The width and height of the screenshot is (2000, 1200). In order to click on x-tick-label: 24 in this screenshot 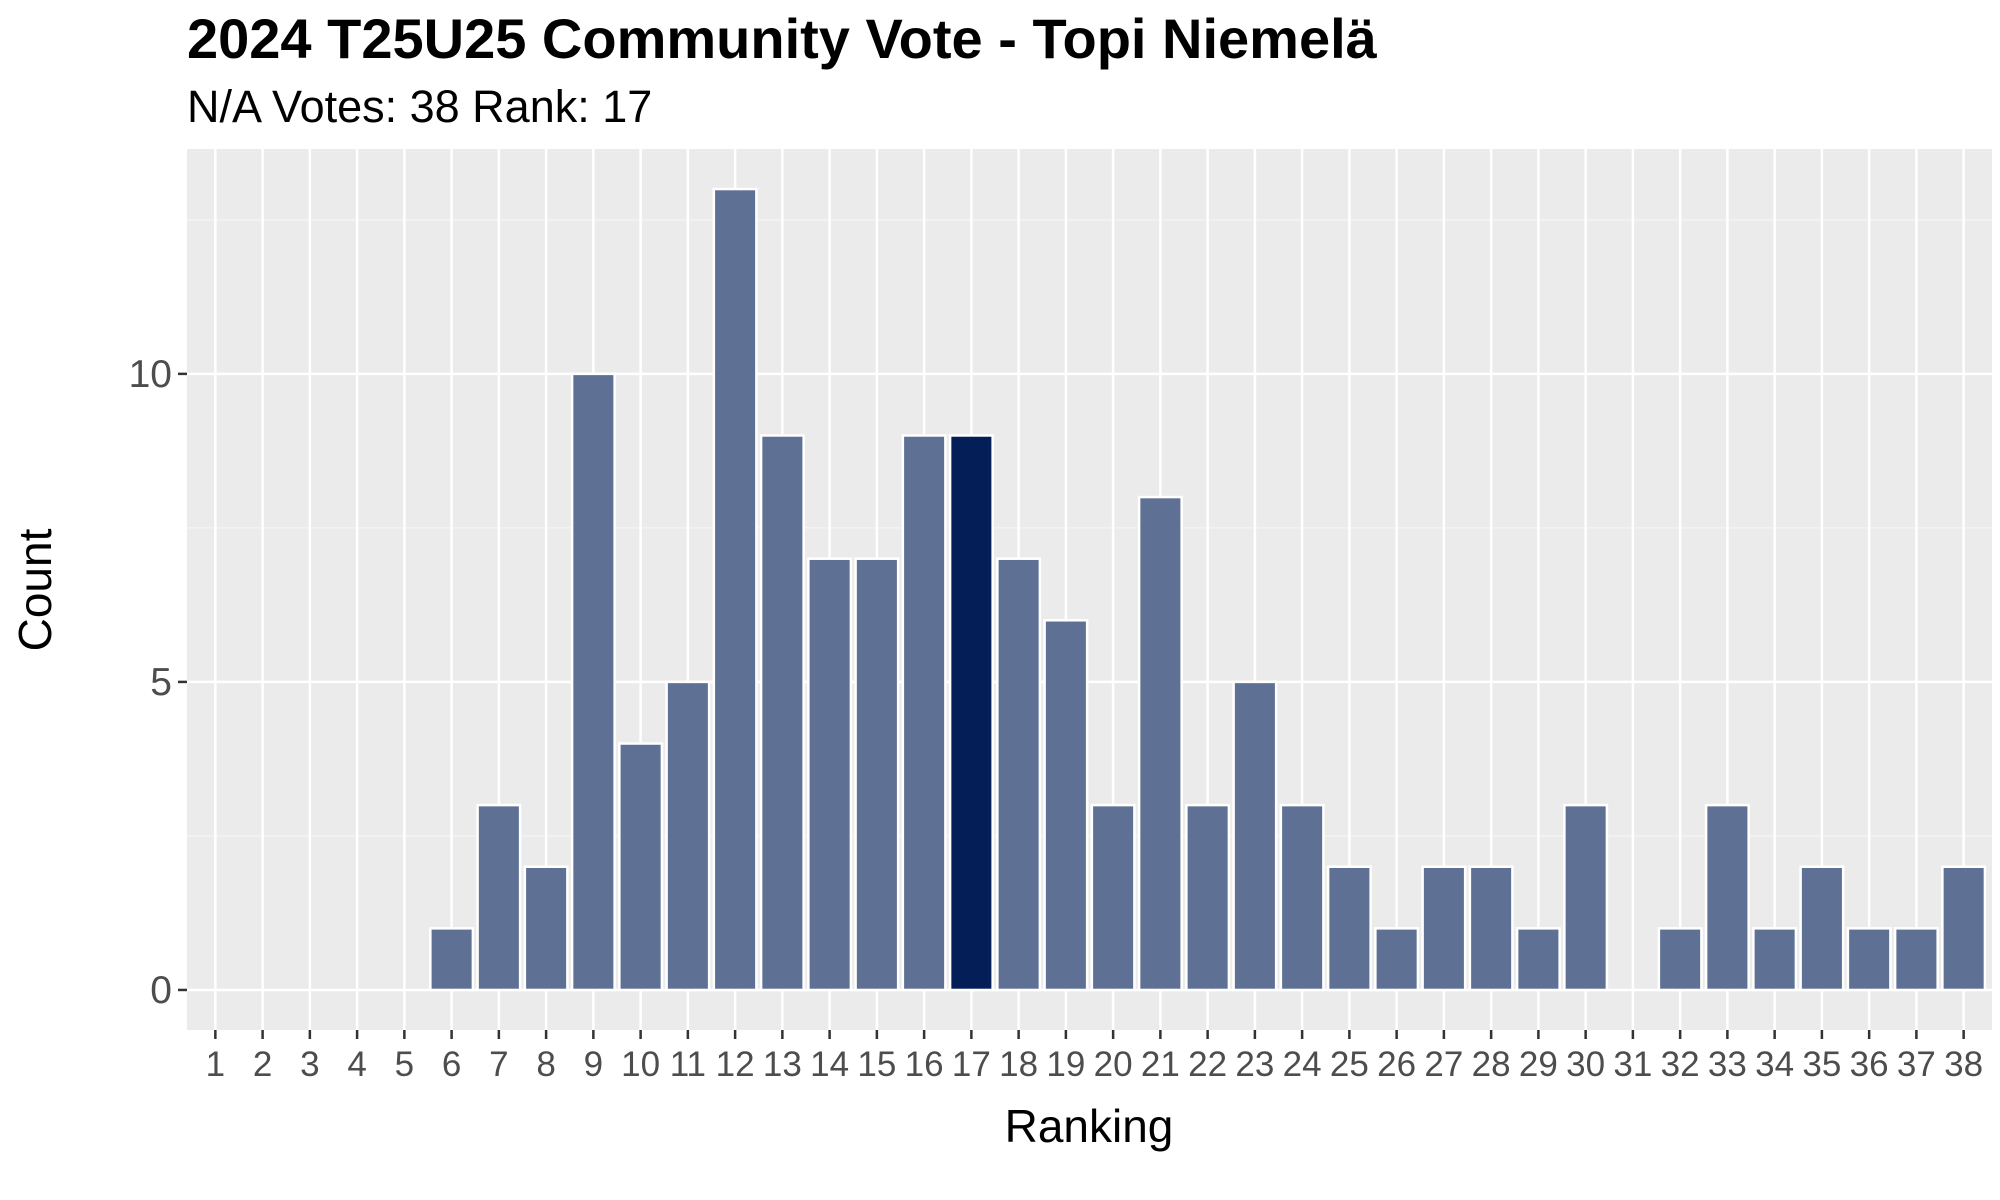, I will do `click(1302, 1064)`.